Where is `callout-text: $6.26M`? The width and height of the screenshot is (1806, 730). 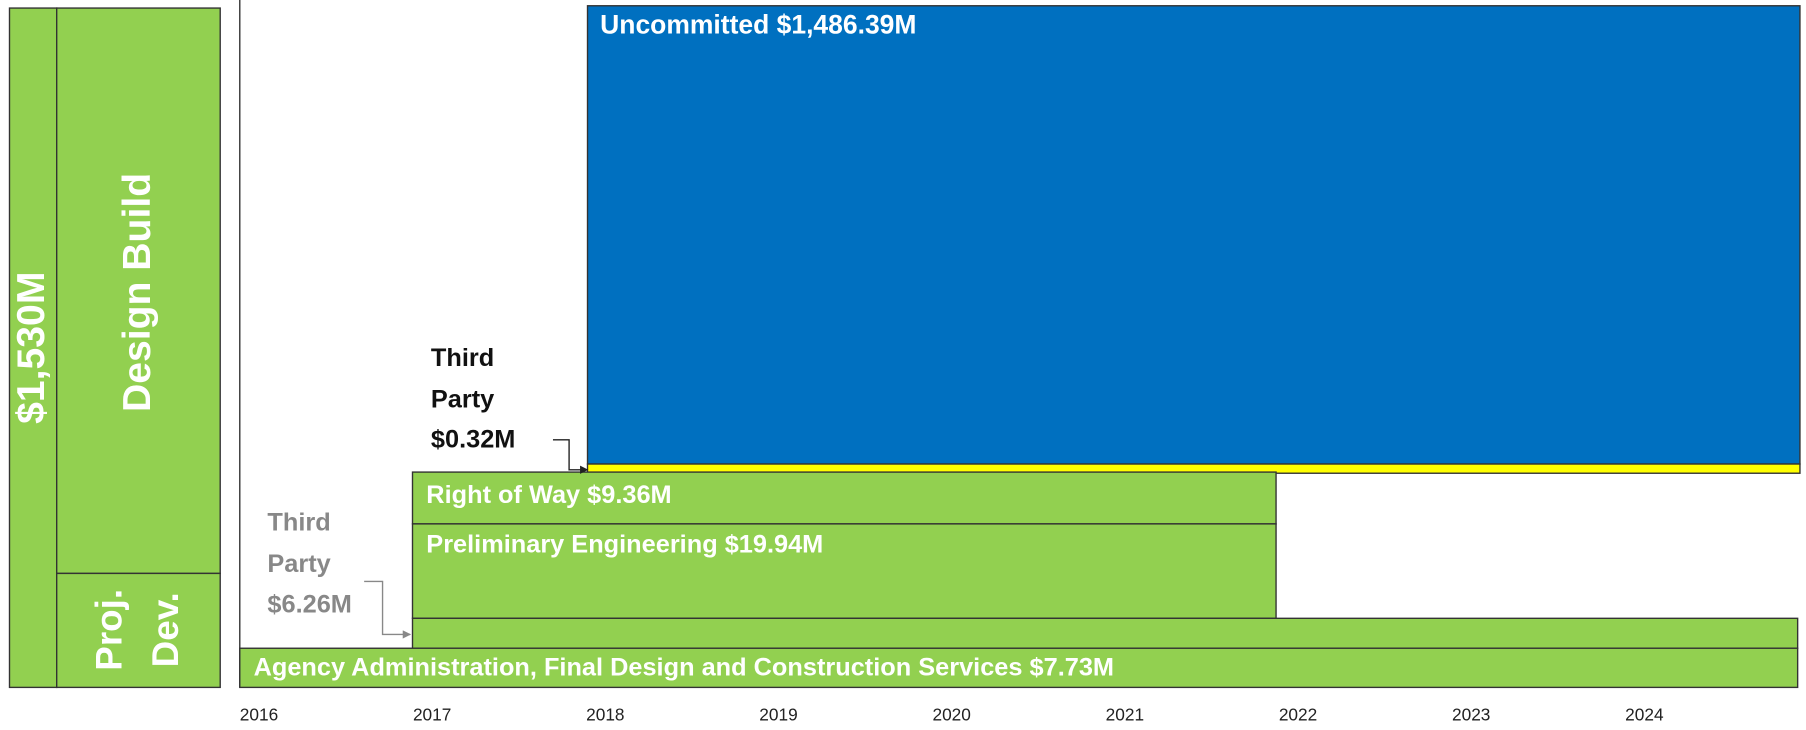 callout-text: $6.26M is located at coordinates (309, 604).